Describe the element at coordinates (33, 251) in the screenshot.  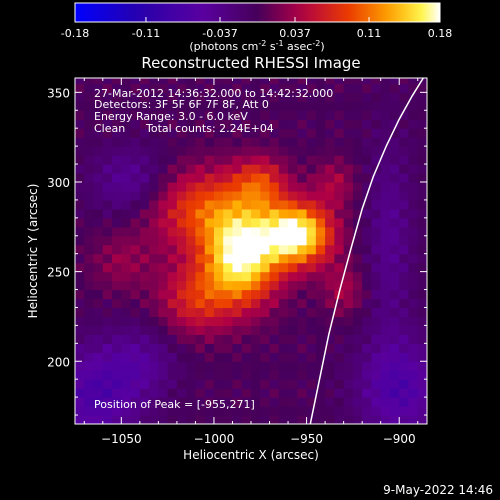
I see `y-axis-label: Heliocentric Y (arcsec)` at that location.